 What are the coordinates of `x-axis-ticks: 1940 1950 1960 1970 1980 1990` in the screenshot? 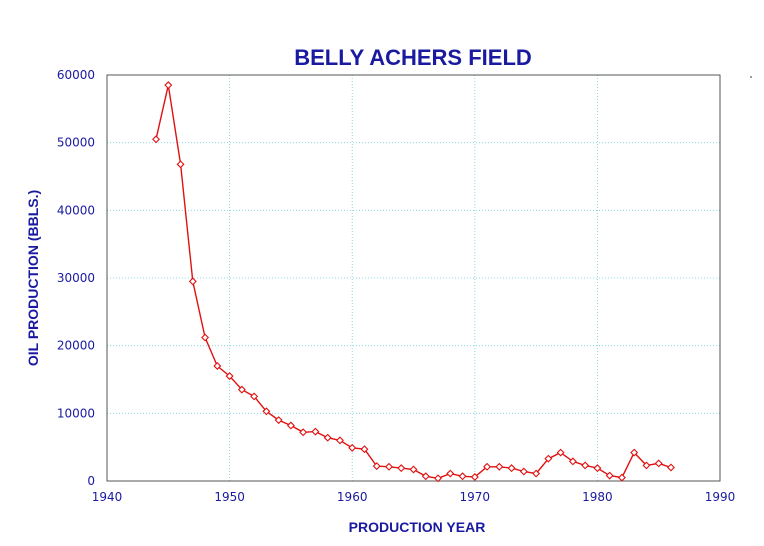 It's located at (414, 497).